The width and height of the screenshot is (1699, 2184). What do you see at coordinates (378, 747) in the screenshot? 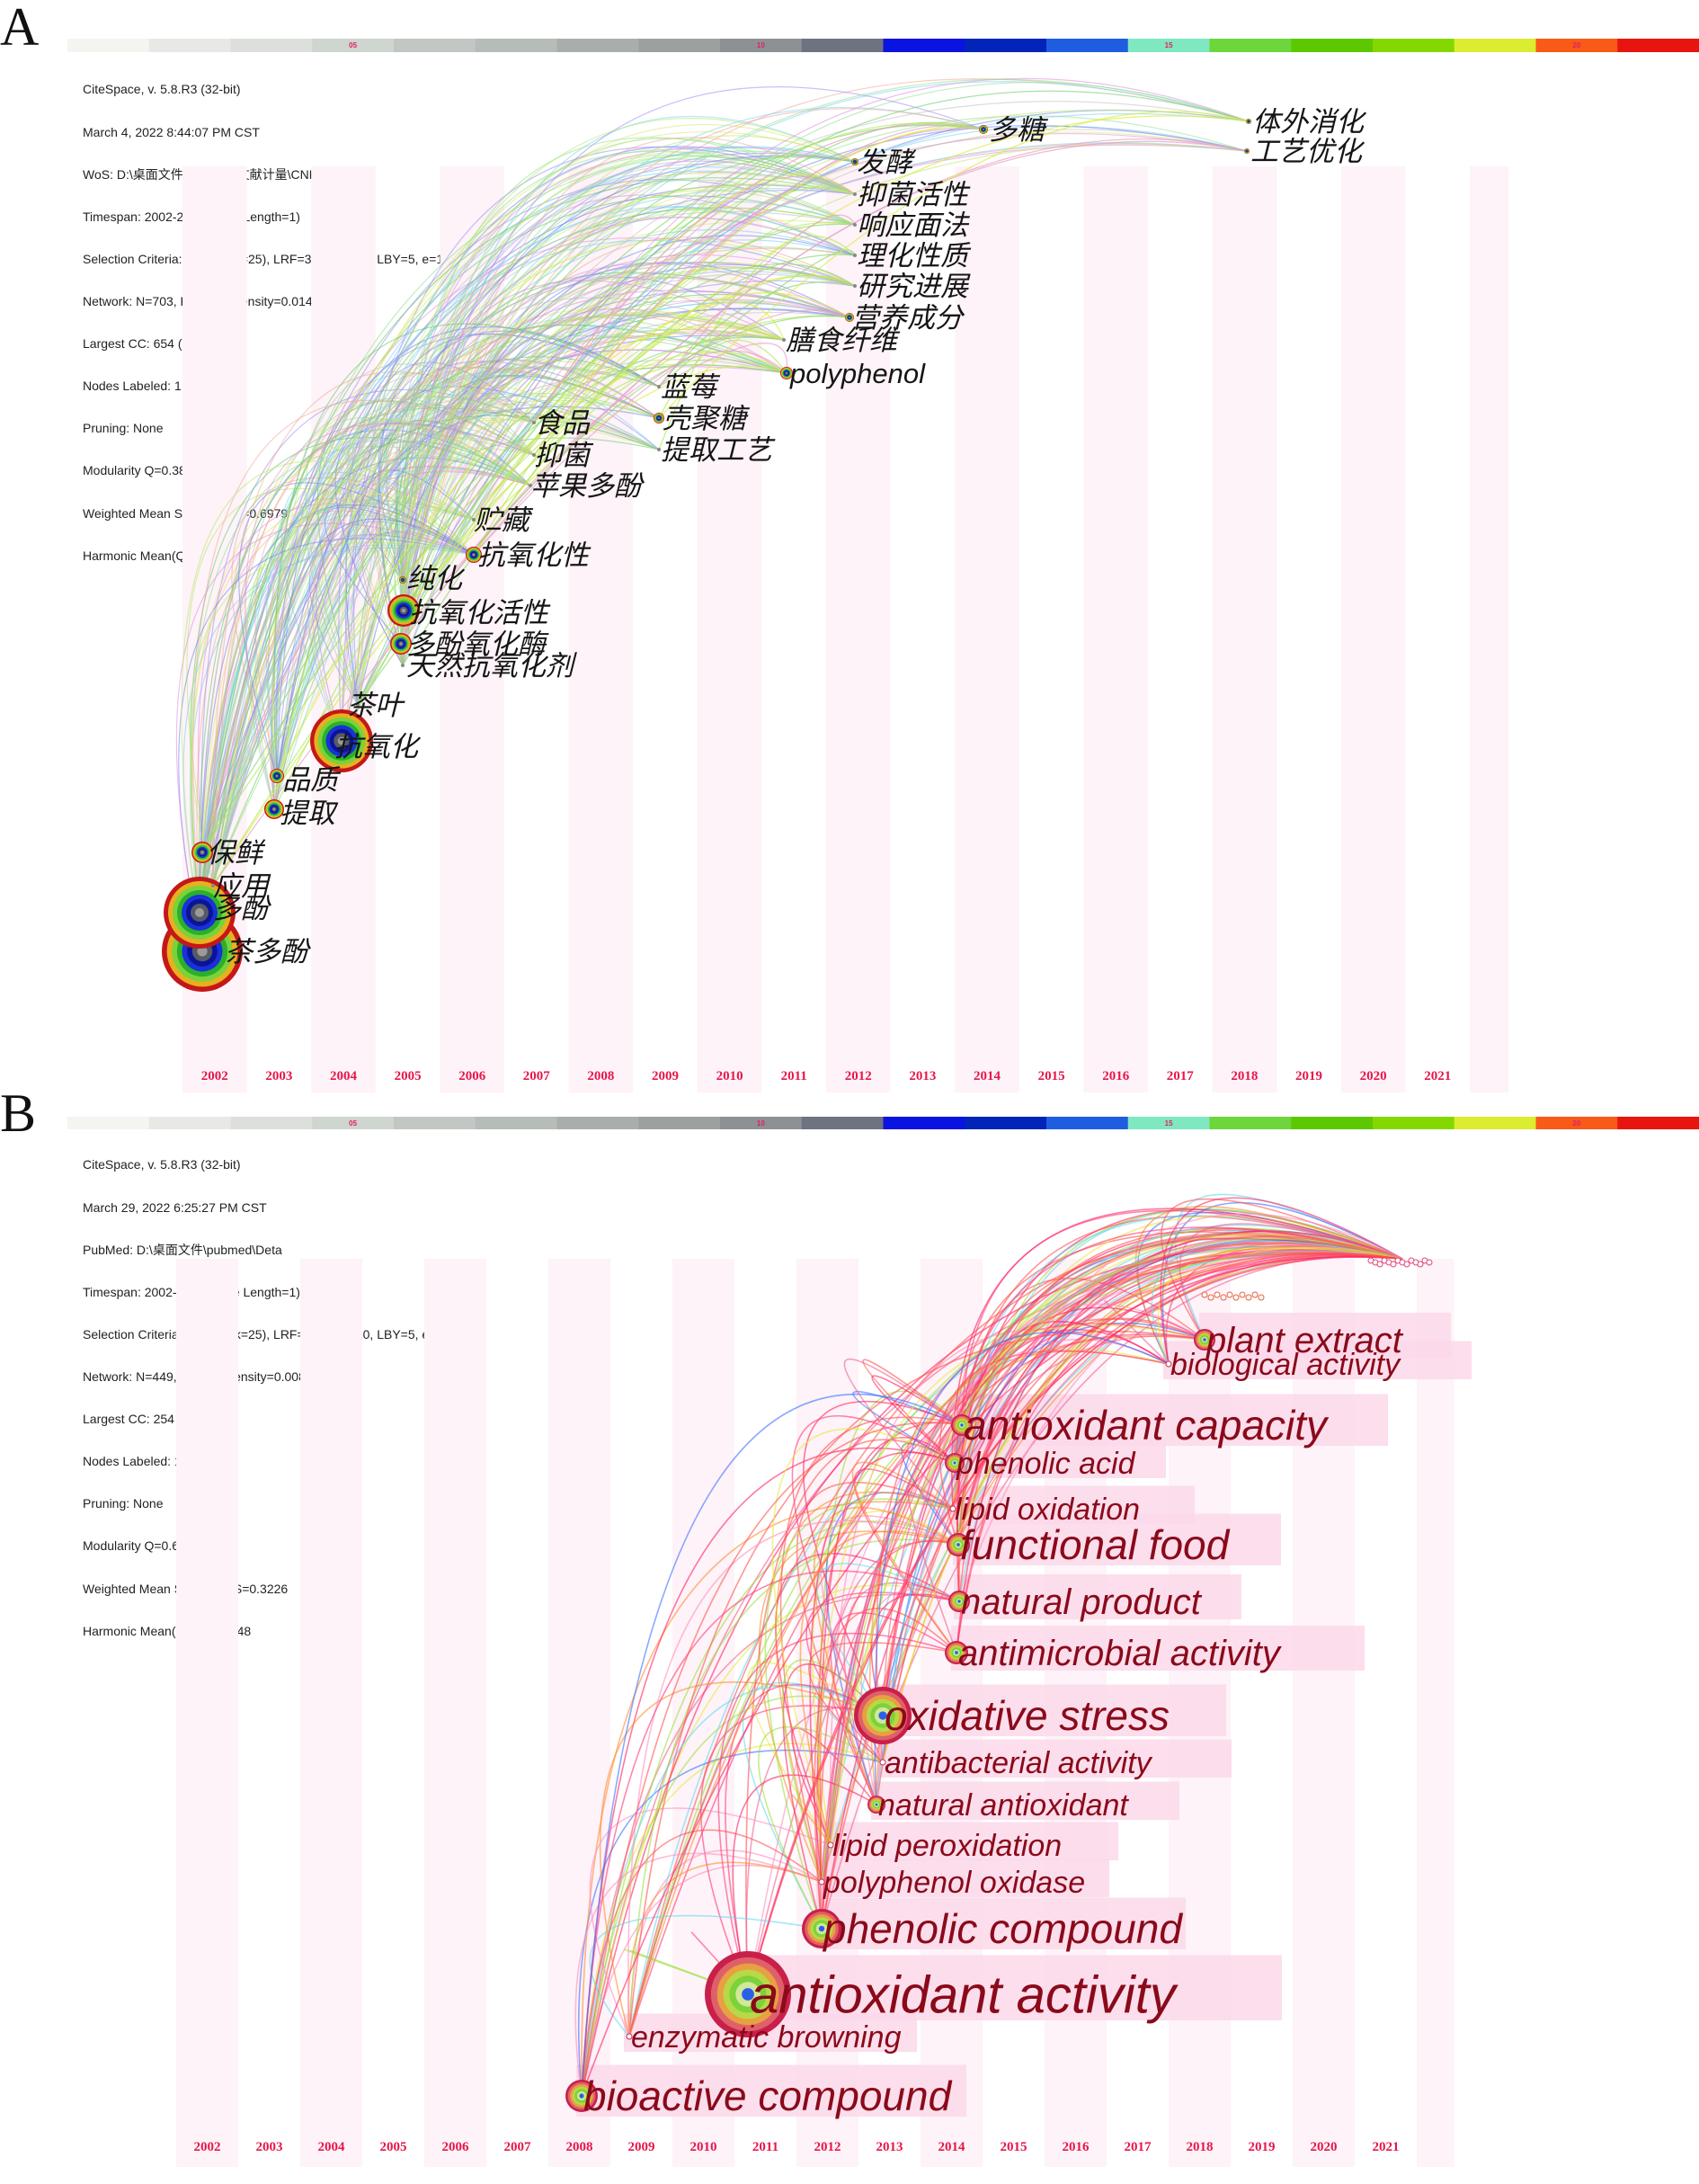
I see `keyword-label: 抗氧化` at bounding box center [378, 747].